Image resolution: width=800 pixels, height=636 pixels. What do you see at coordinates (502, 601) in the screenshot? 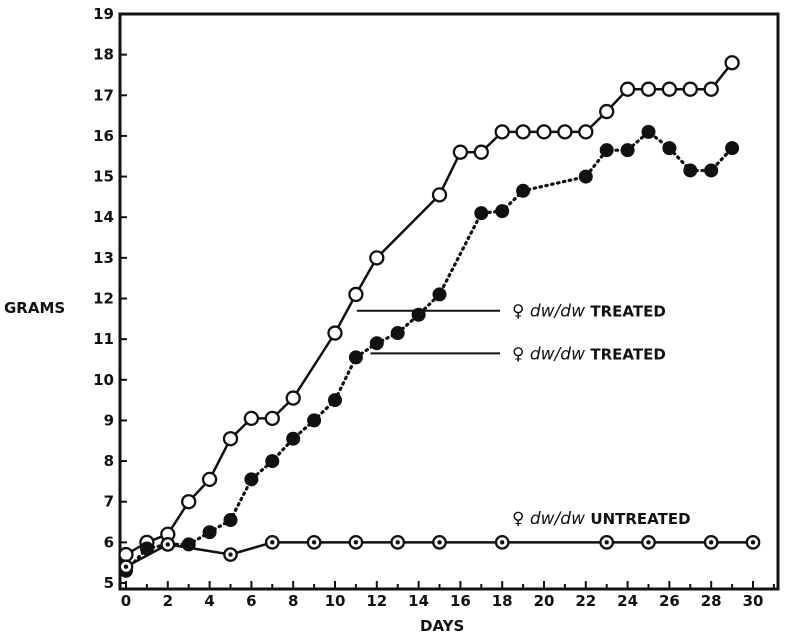
I see `x-tick-label: 18` at bounding box center [502, 601].